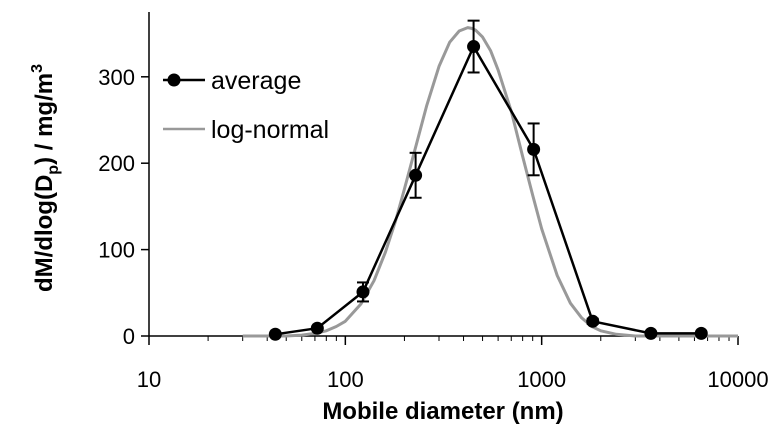  I want to click on legend-marker-average, so click(174, 80).